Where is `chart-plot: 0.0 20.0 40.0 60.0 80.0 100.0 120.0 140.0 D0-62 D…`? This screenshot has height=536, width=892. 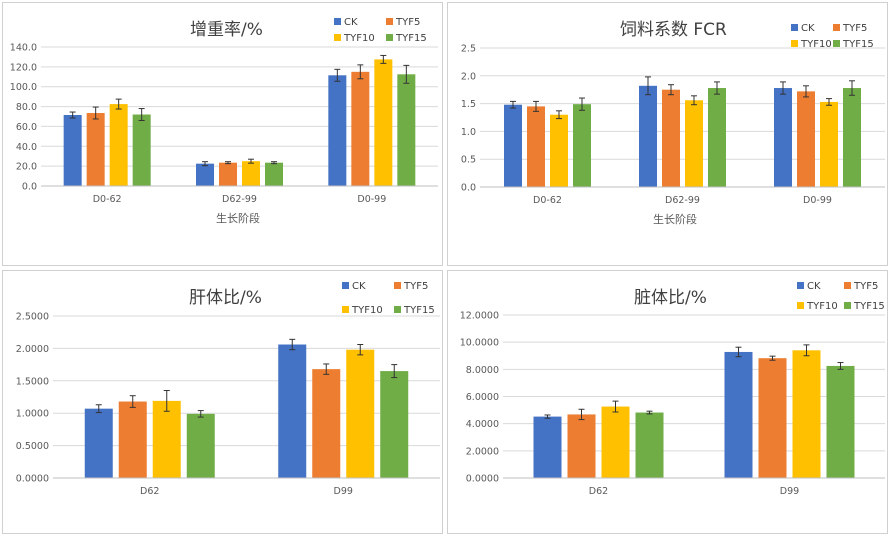
chart-plot: 0.0 20.0 40.0 60.0 80.0 100.0 120.0 140.0 D0-62 D… is located at coordinates (224, 124).